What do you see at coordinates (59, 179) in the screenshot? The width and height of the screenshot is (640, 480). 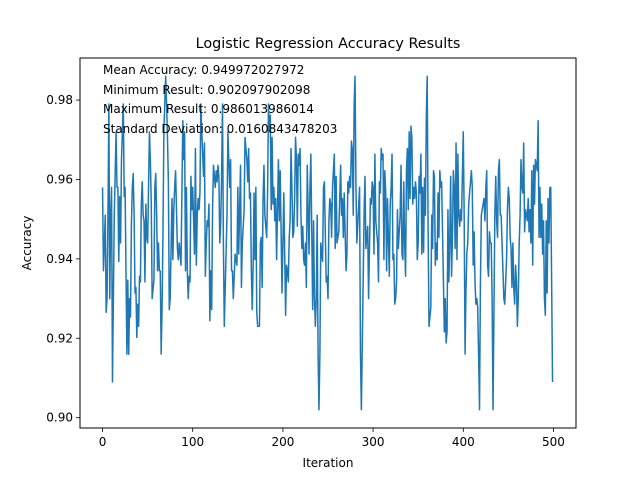 I see `y-tick-label: 0.96` at bounding box center [59, 179].